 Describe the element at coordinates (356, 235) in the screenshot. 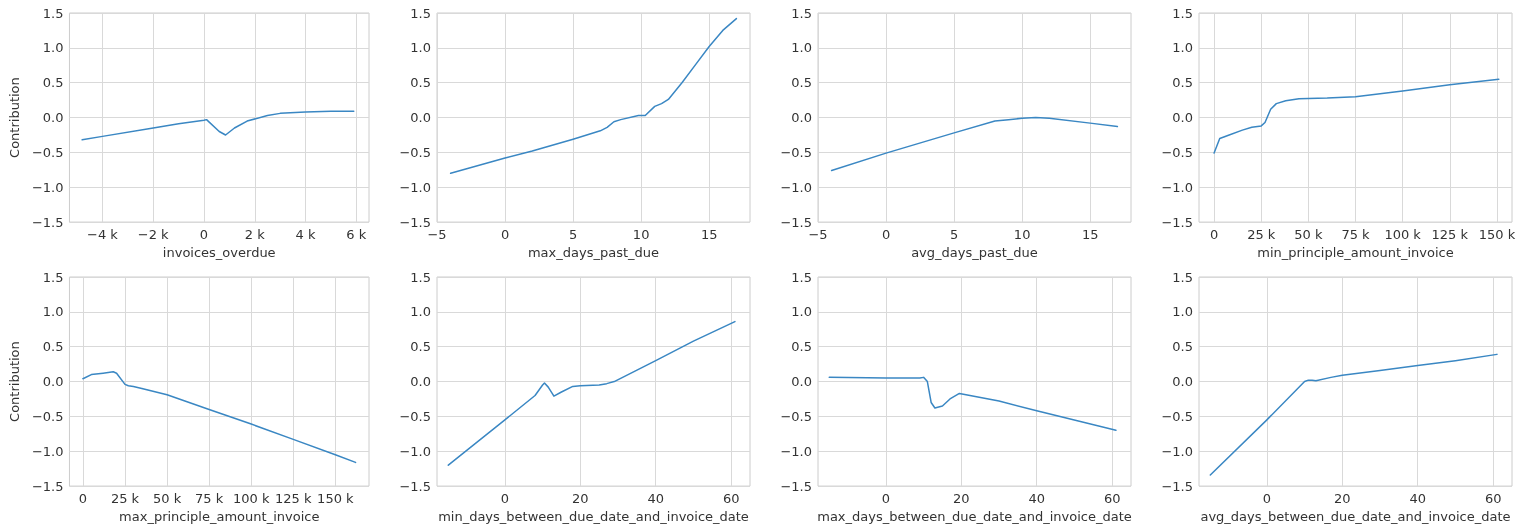

I see `x-tick-label: 6 k` at that location.